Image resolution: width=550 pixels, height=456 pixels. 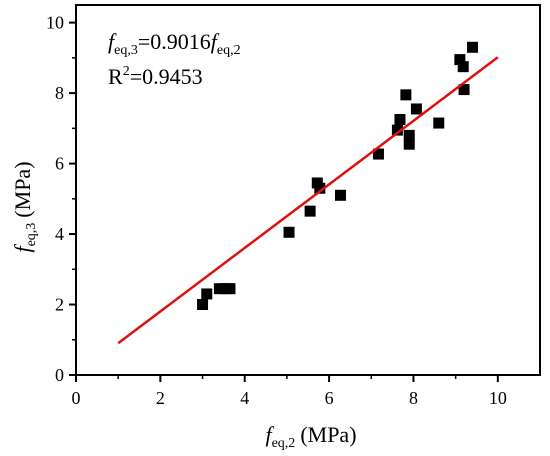 What do you see at coordinates (22, 248) in the screenshot?
I see `y-axis-label-symbol: f` at bounding box center [22, 248].